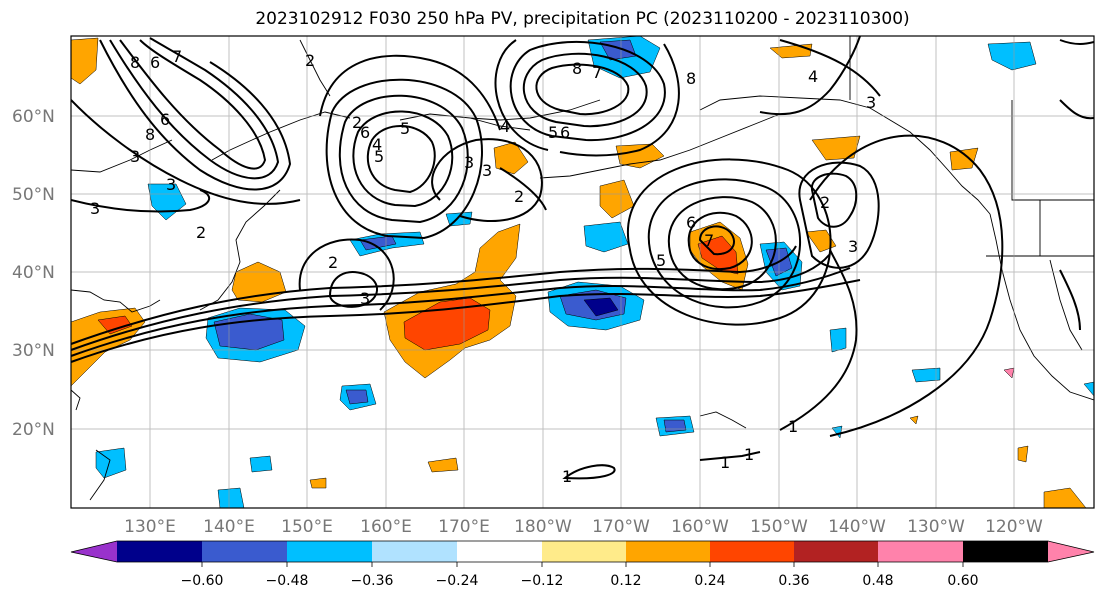 This screenshot has width=1105, height=601. Describe the element at coordinates (543, 527) in the screenshot. I see `lon-label: 180°W` at that location.